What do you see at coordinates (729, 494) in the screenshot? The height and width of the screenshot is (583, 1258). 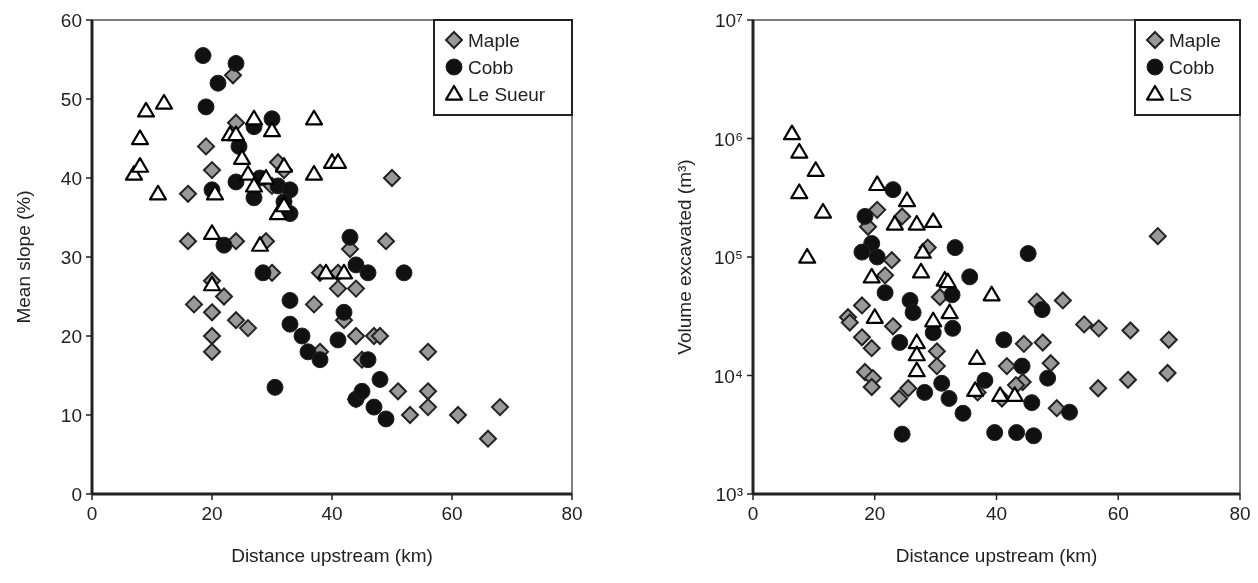 I see `y-tick-label: 10³` at bounding box center [729, 494].